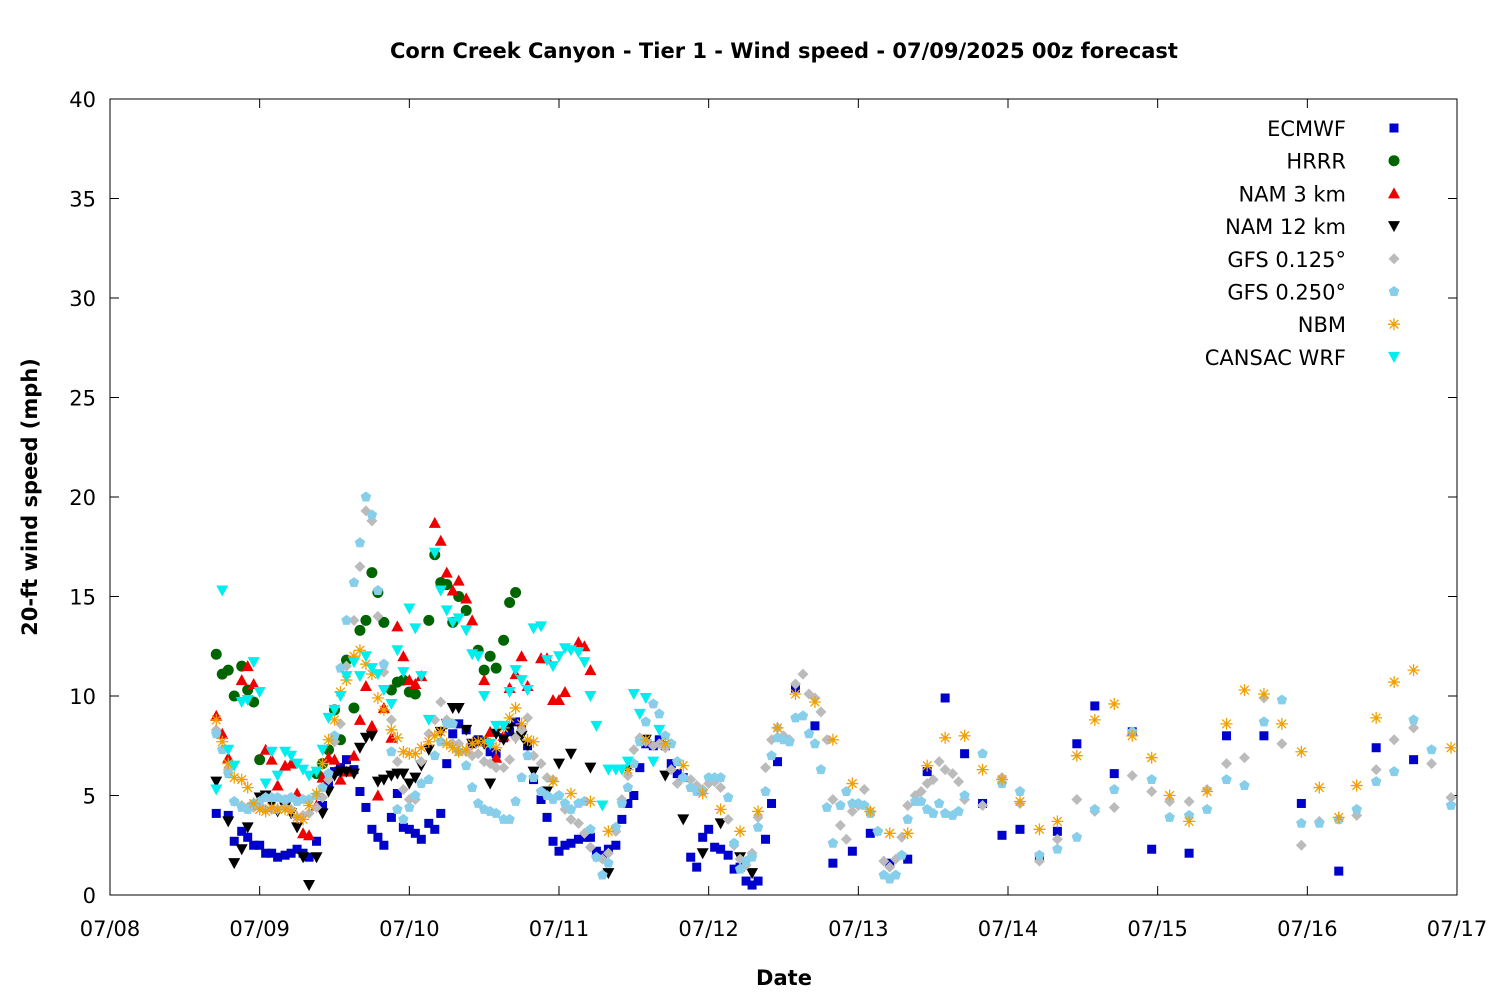 The image size is (1500, 1000). What do you see at coordinates (858, 929) in the screenshot?
I see `x-tick-label: 07/13` at bounding box center [858, 929].